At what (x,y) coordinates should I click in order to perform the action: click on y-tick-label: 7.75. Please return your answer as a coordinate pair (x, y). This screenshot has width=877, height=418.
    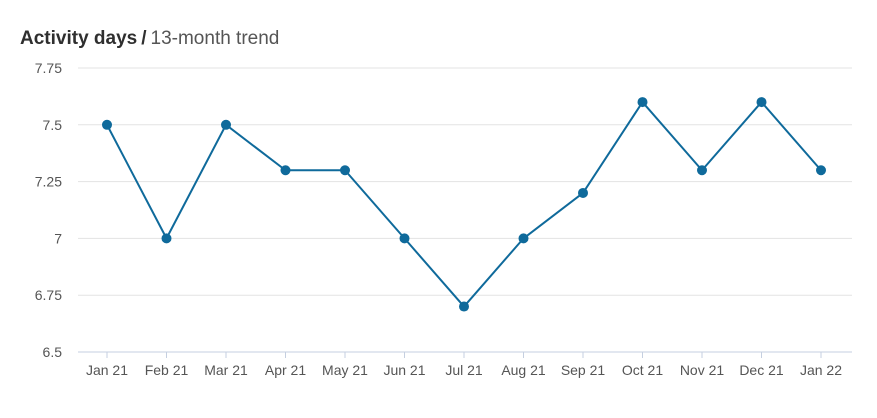
    Looking at the image, I should click on (48, 68).